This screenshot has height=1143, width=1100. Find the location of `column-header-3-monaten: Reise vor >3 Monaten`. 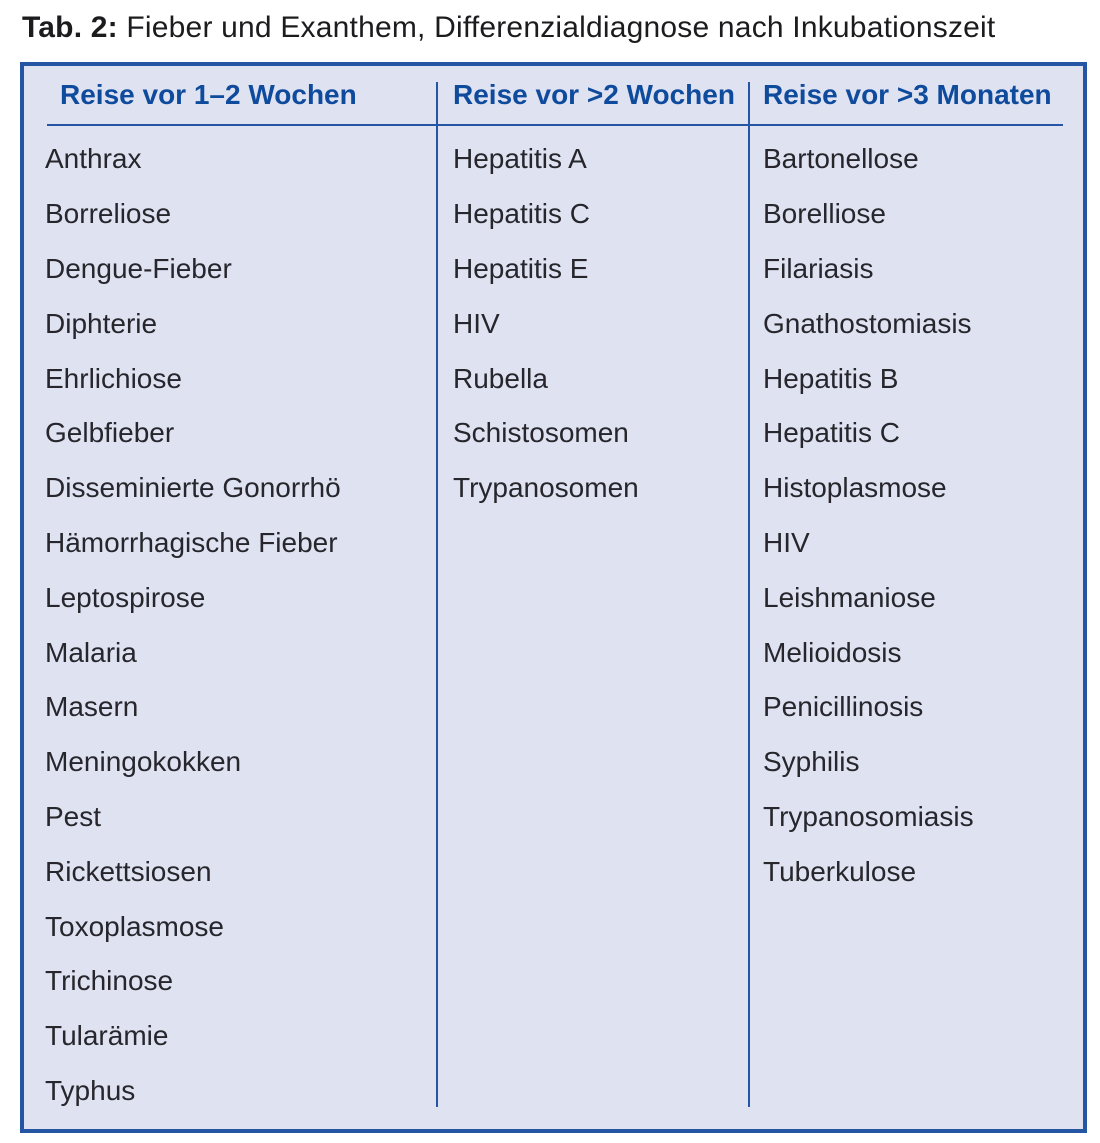

column-header-3-monaten: Reise vor >3 Monaten is located at coordinates (907, 94).